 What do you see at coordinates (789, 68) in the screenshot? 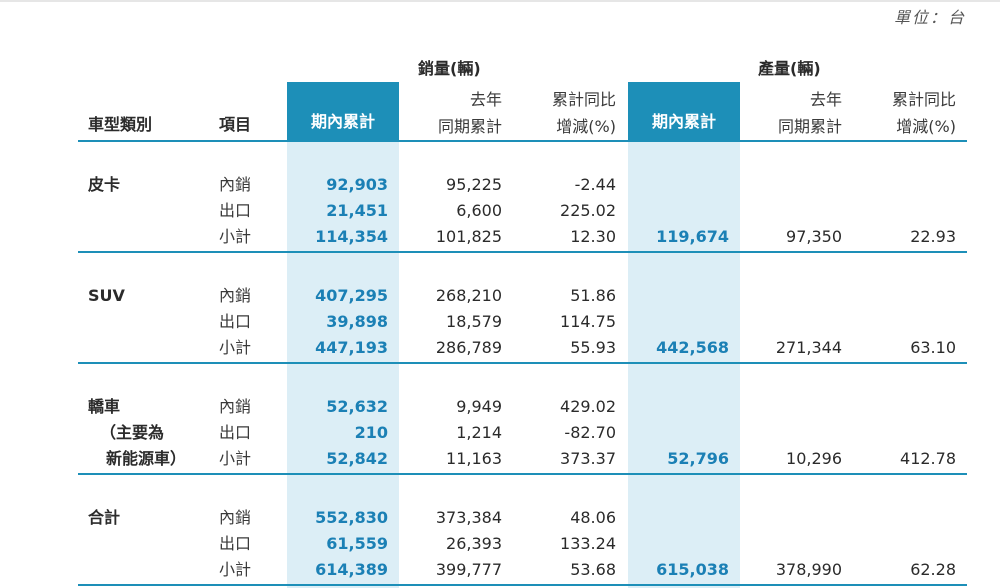
I see `production-group-title: 產量(輛)` at bounding box center [789, 68].